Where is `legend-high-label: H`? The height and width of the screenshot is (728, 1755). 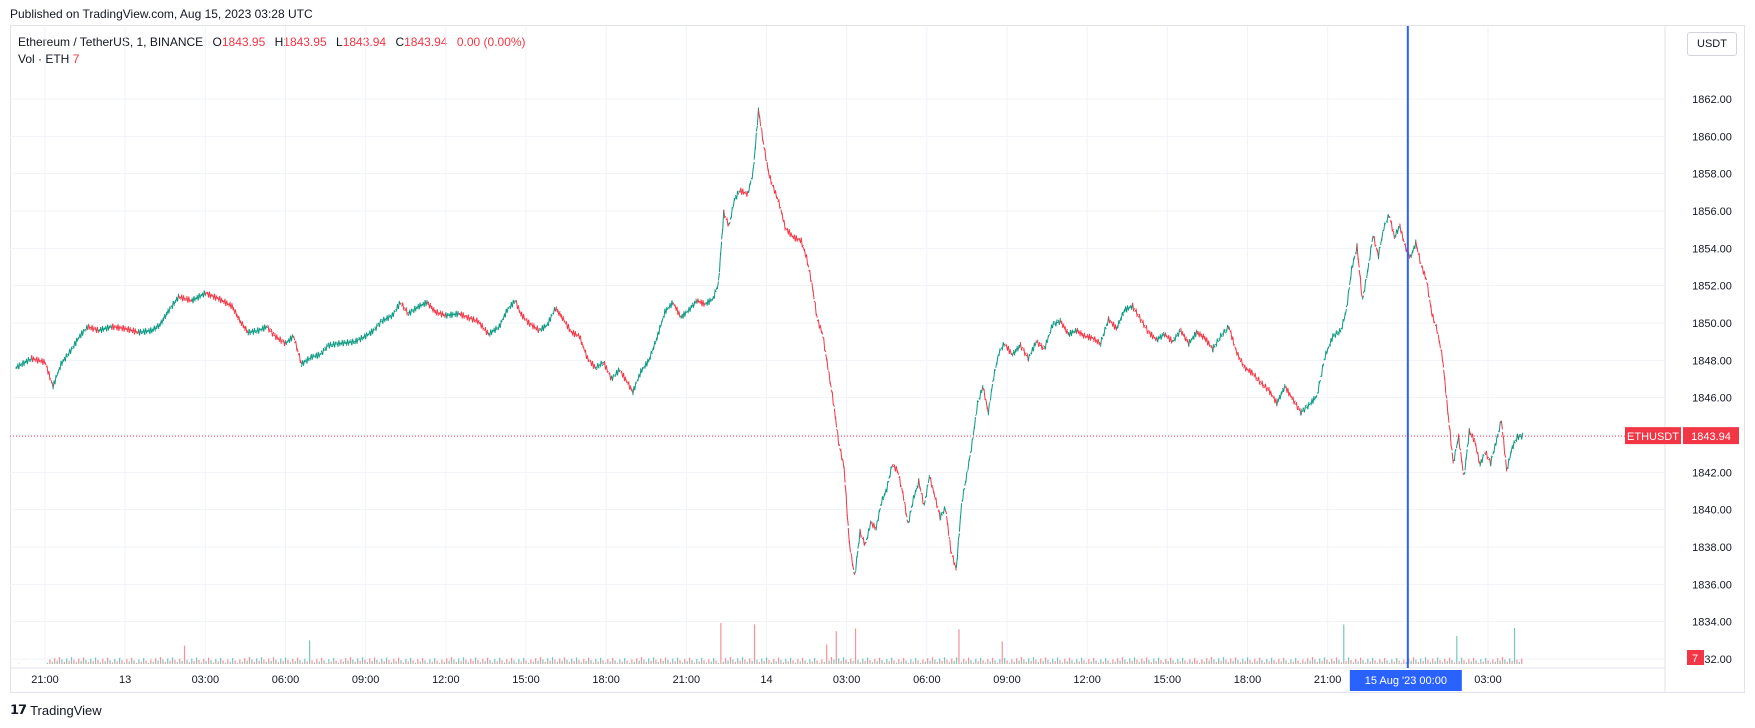 legend-high-label: H is located at coordinates (279, 42).